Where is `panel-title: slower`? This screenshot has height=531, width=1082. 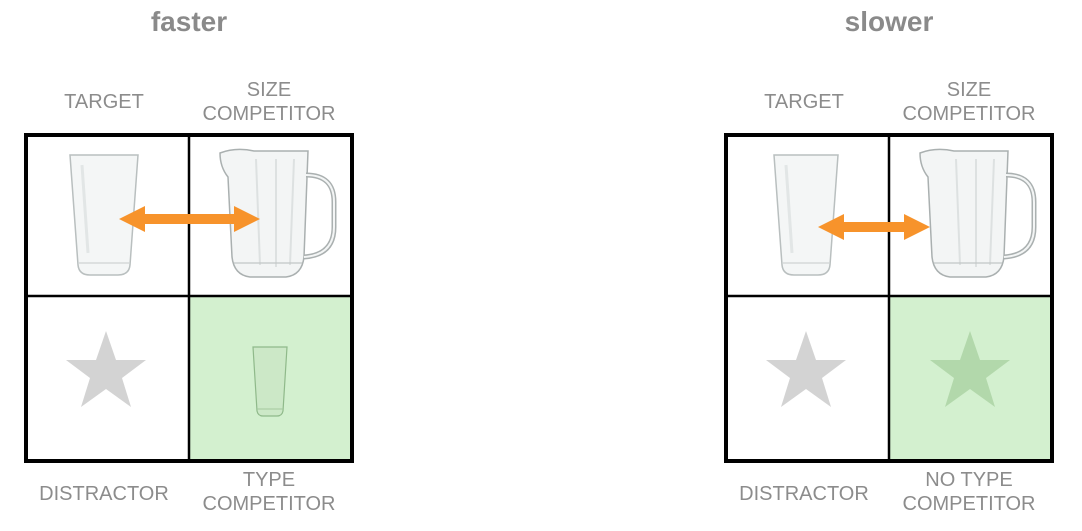
panel-title: slower is located at coordinates (889, 21).